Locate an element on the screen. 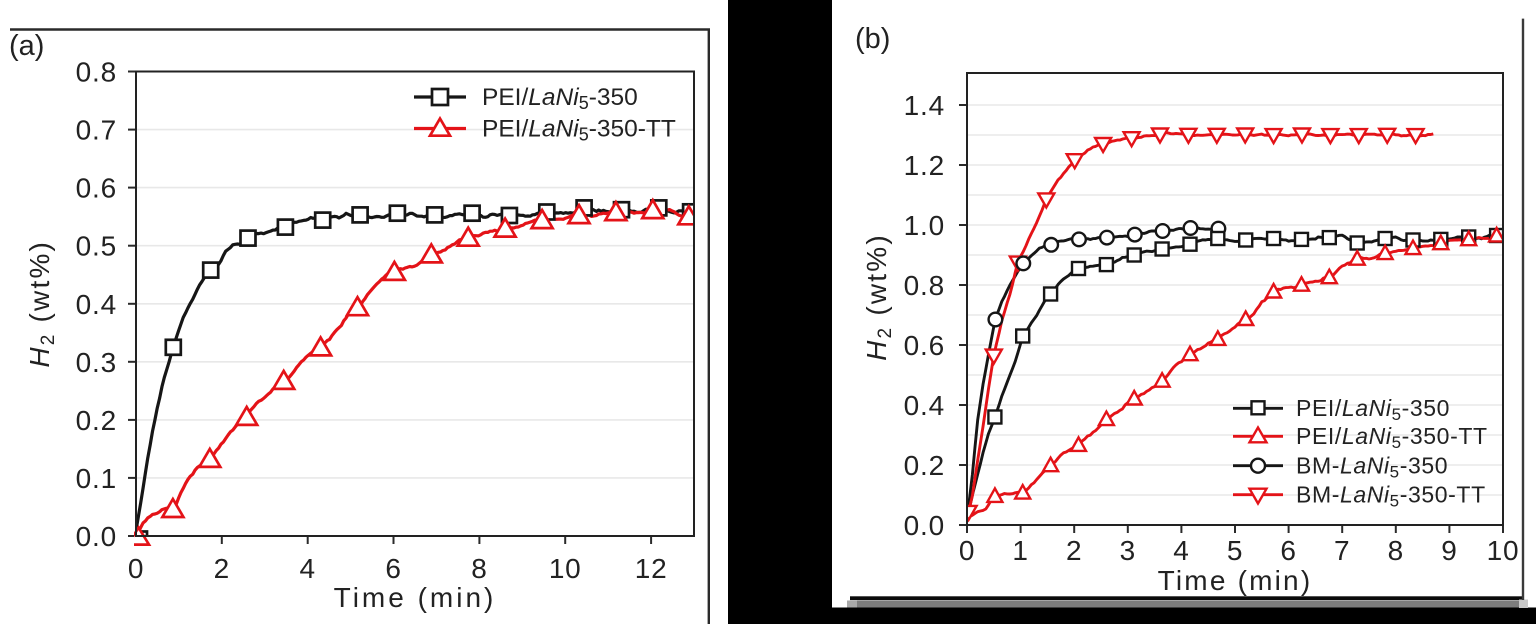  svg-text: 5 is located at coordinates (1235, 550).